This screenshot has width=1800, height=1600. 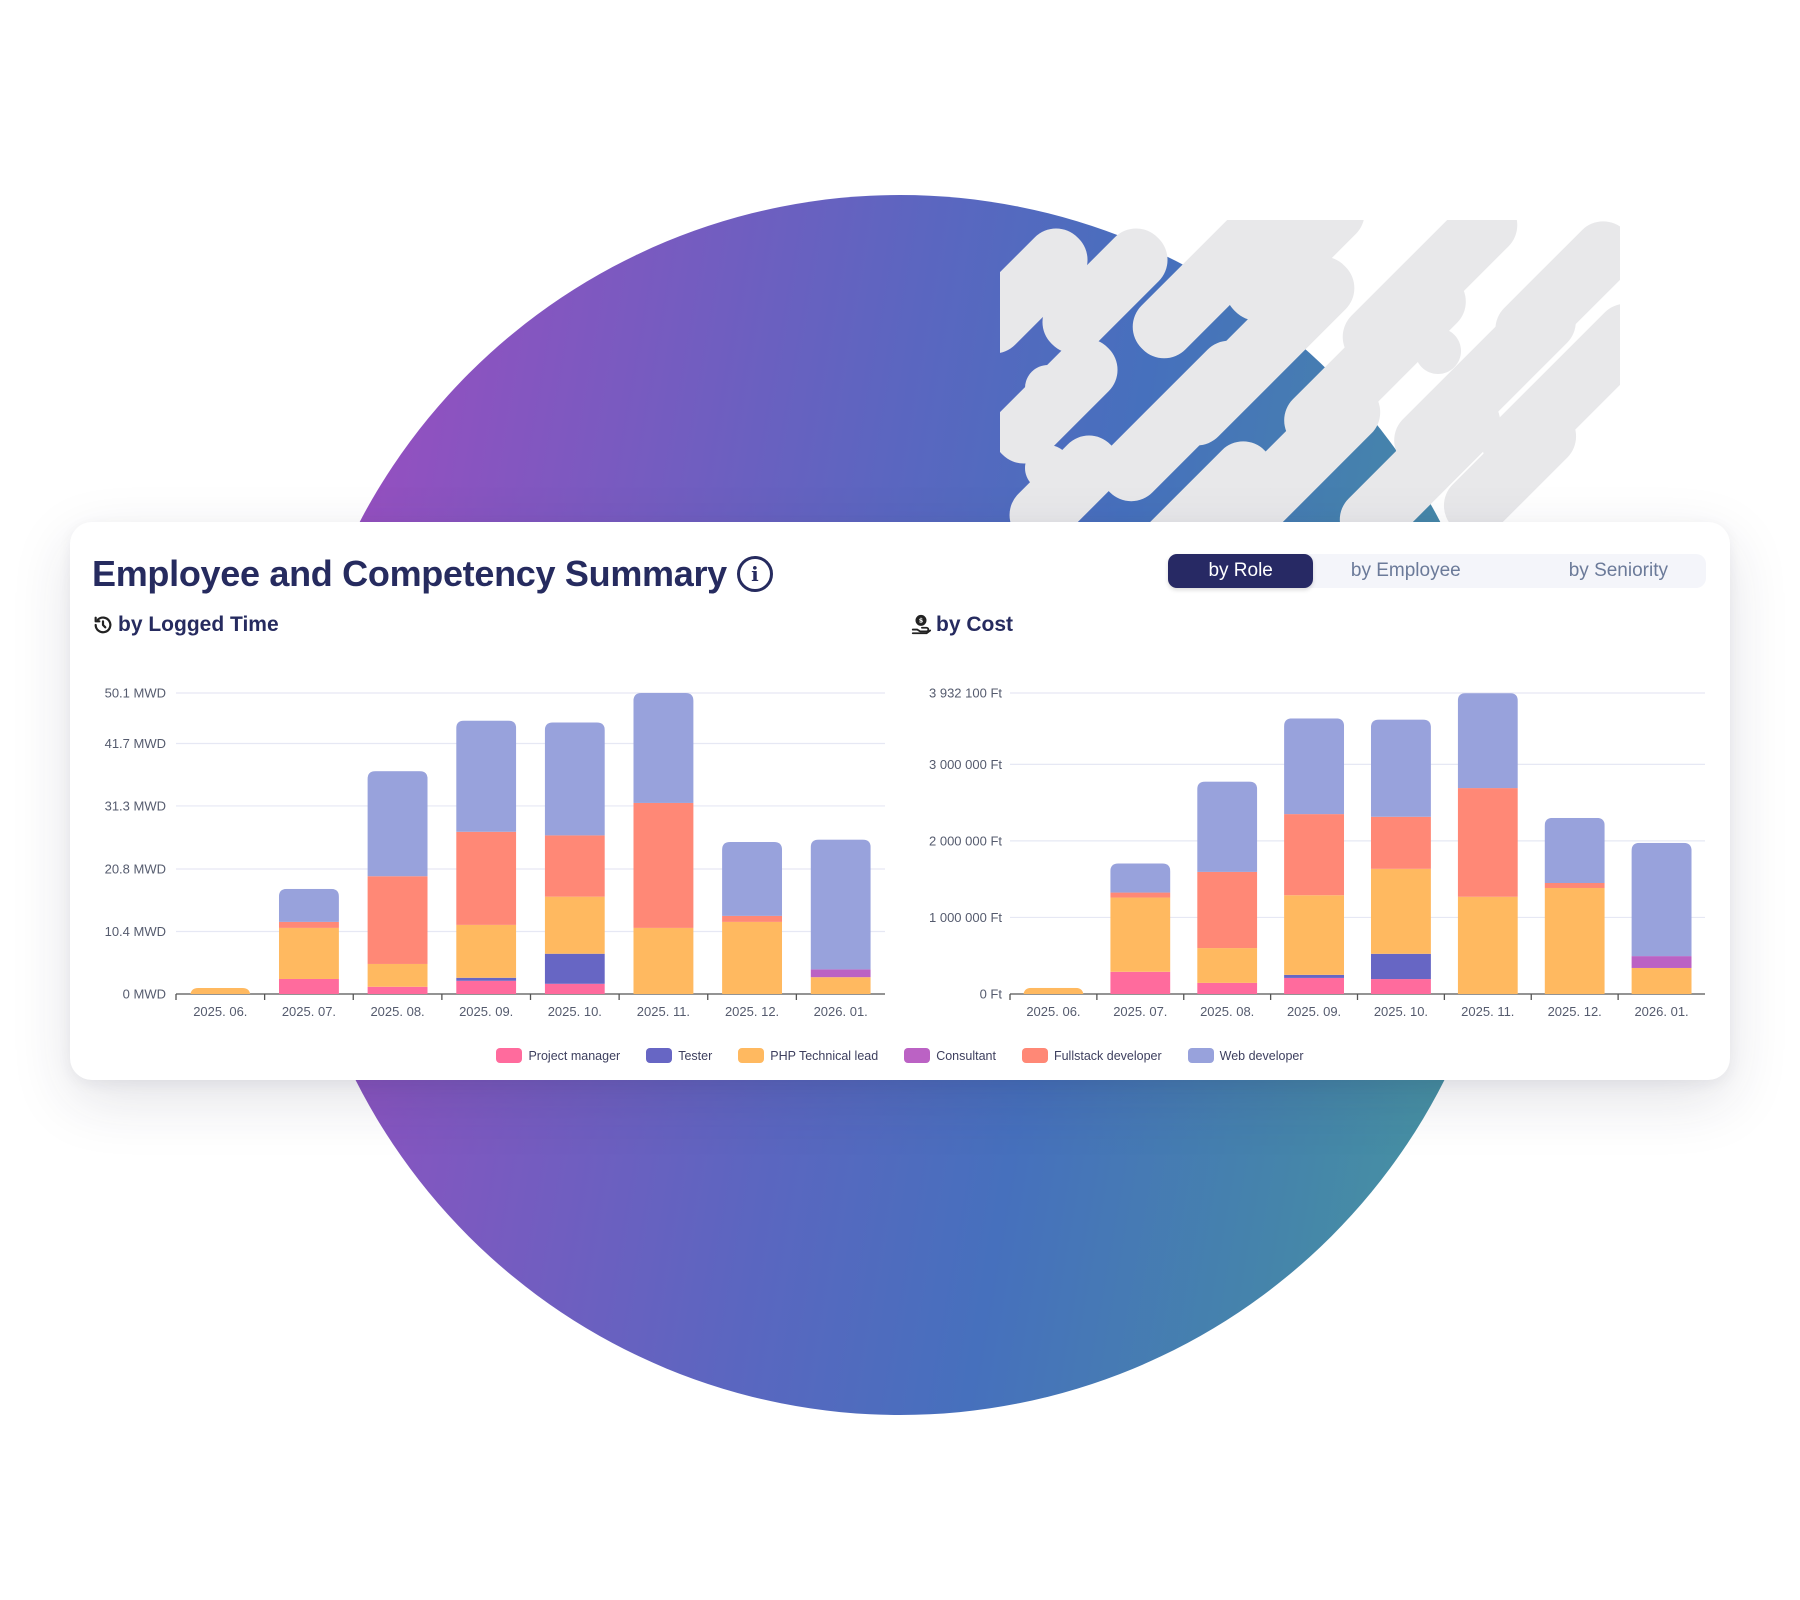 I want to click on x-tick-label: 2025. 12., so click(x=752, y=1011).